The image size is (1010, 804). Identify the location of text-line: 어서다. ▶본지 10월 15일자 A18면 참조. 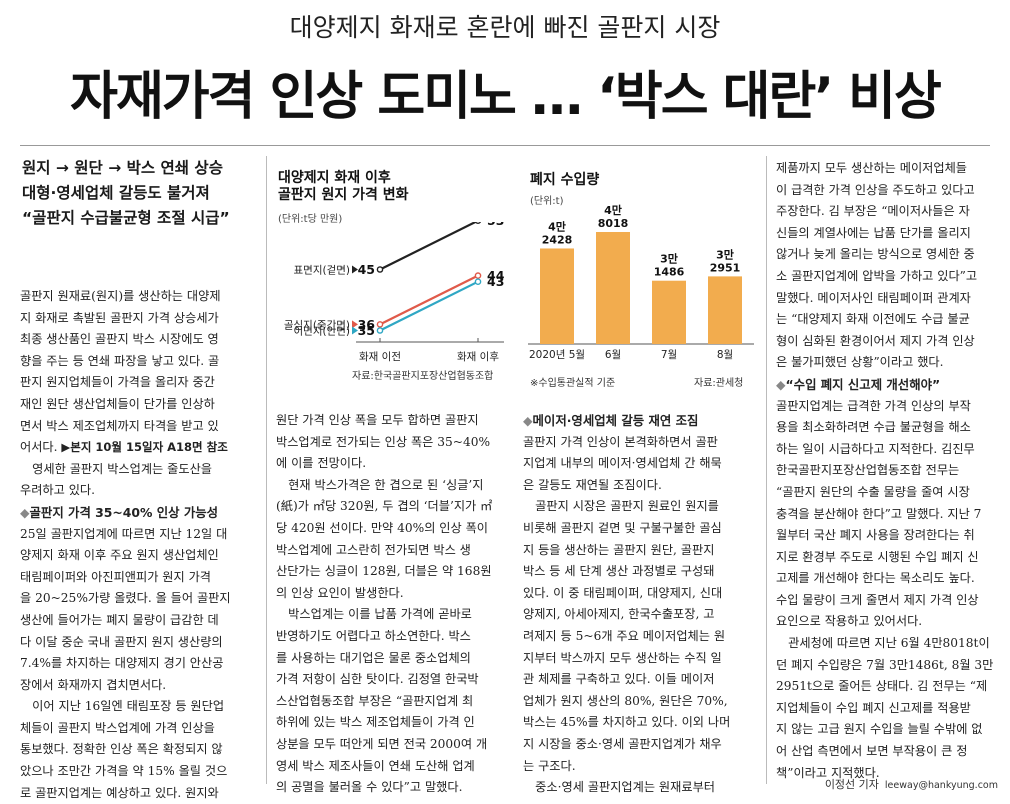
(140, 448).